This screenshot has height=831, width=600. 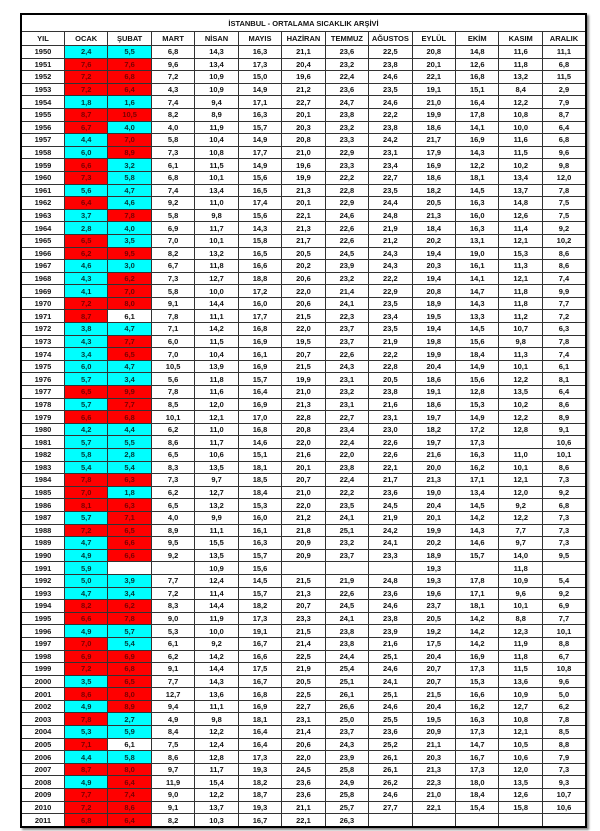 I want to click on temperature-cell: 16,6, so click(x=477, y=694).